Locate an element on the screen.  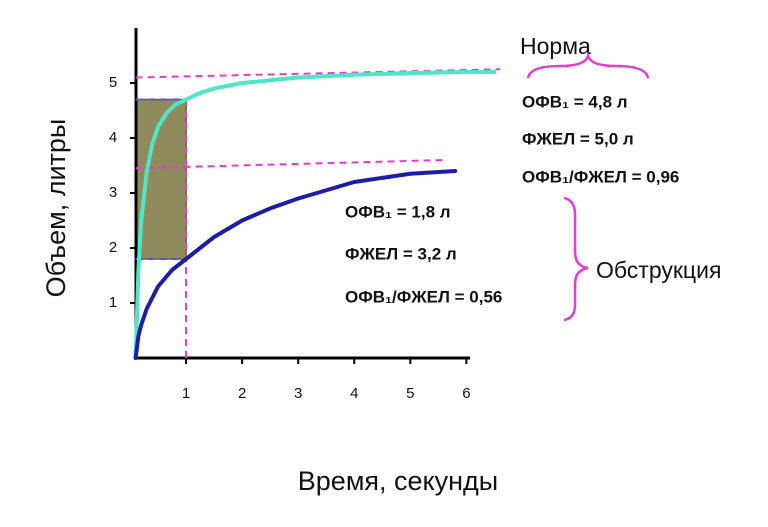
x-tick-label: 1 is located at coordinates (186, 393).